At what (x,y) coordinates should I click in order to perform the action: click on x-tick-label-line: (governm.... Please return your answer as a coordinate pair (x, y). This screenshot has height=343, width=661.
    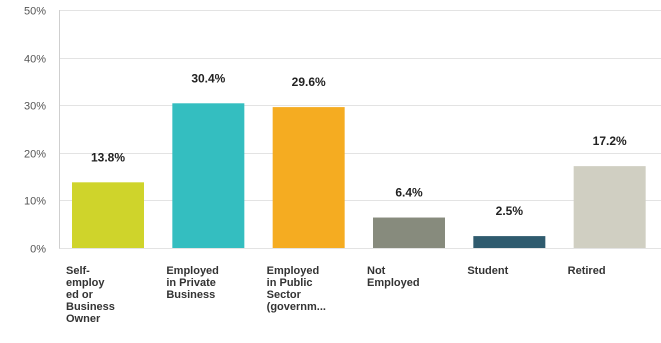
    Looking at the image, I should click on (296, 307).